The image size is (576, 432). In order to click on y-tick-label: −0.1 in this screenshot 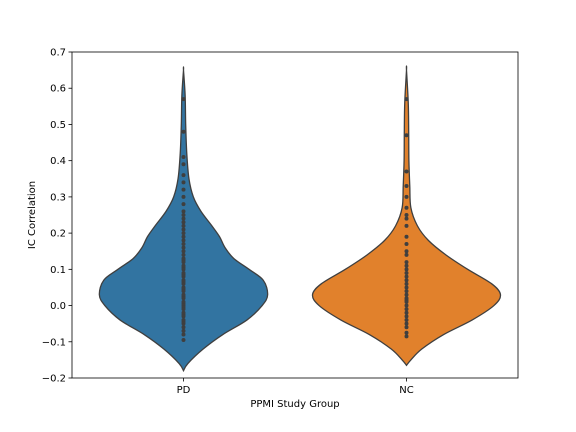, I will do `click(54, 342)`.